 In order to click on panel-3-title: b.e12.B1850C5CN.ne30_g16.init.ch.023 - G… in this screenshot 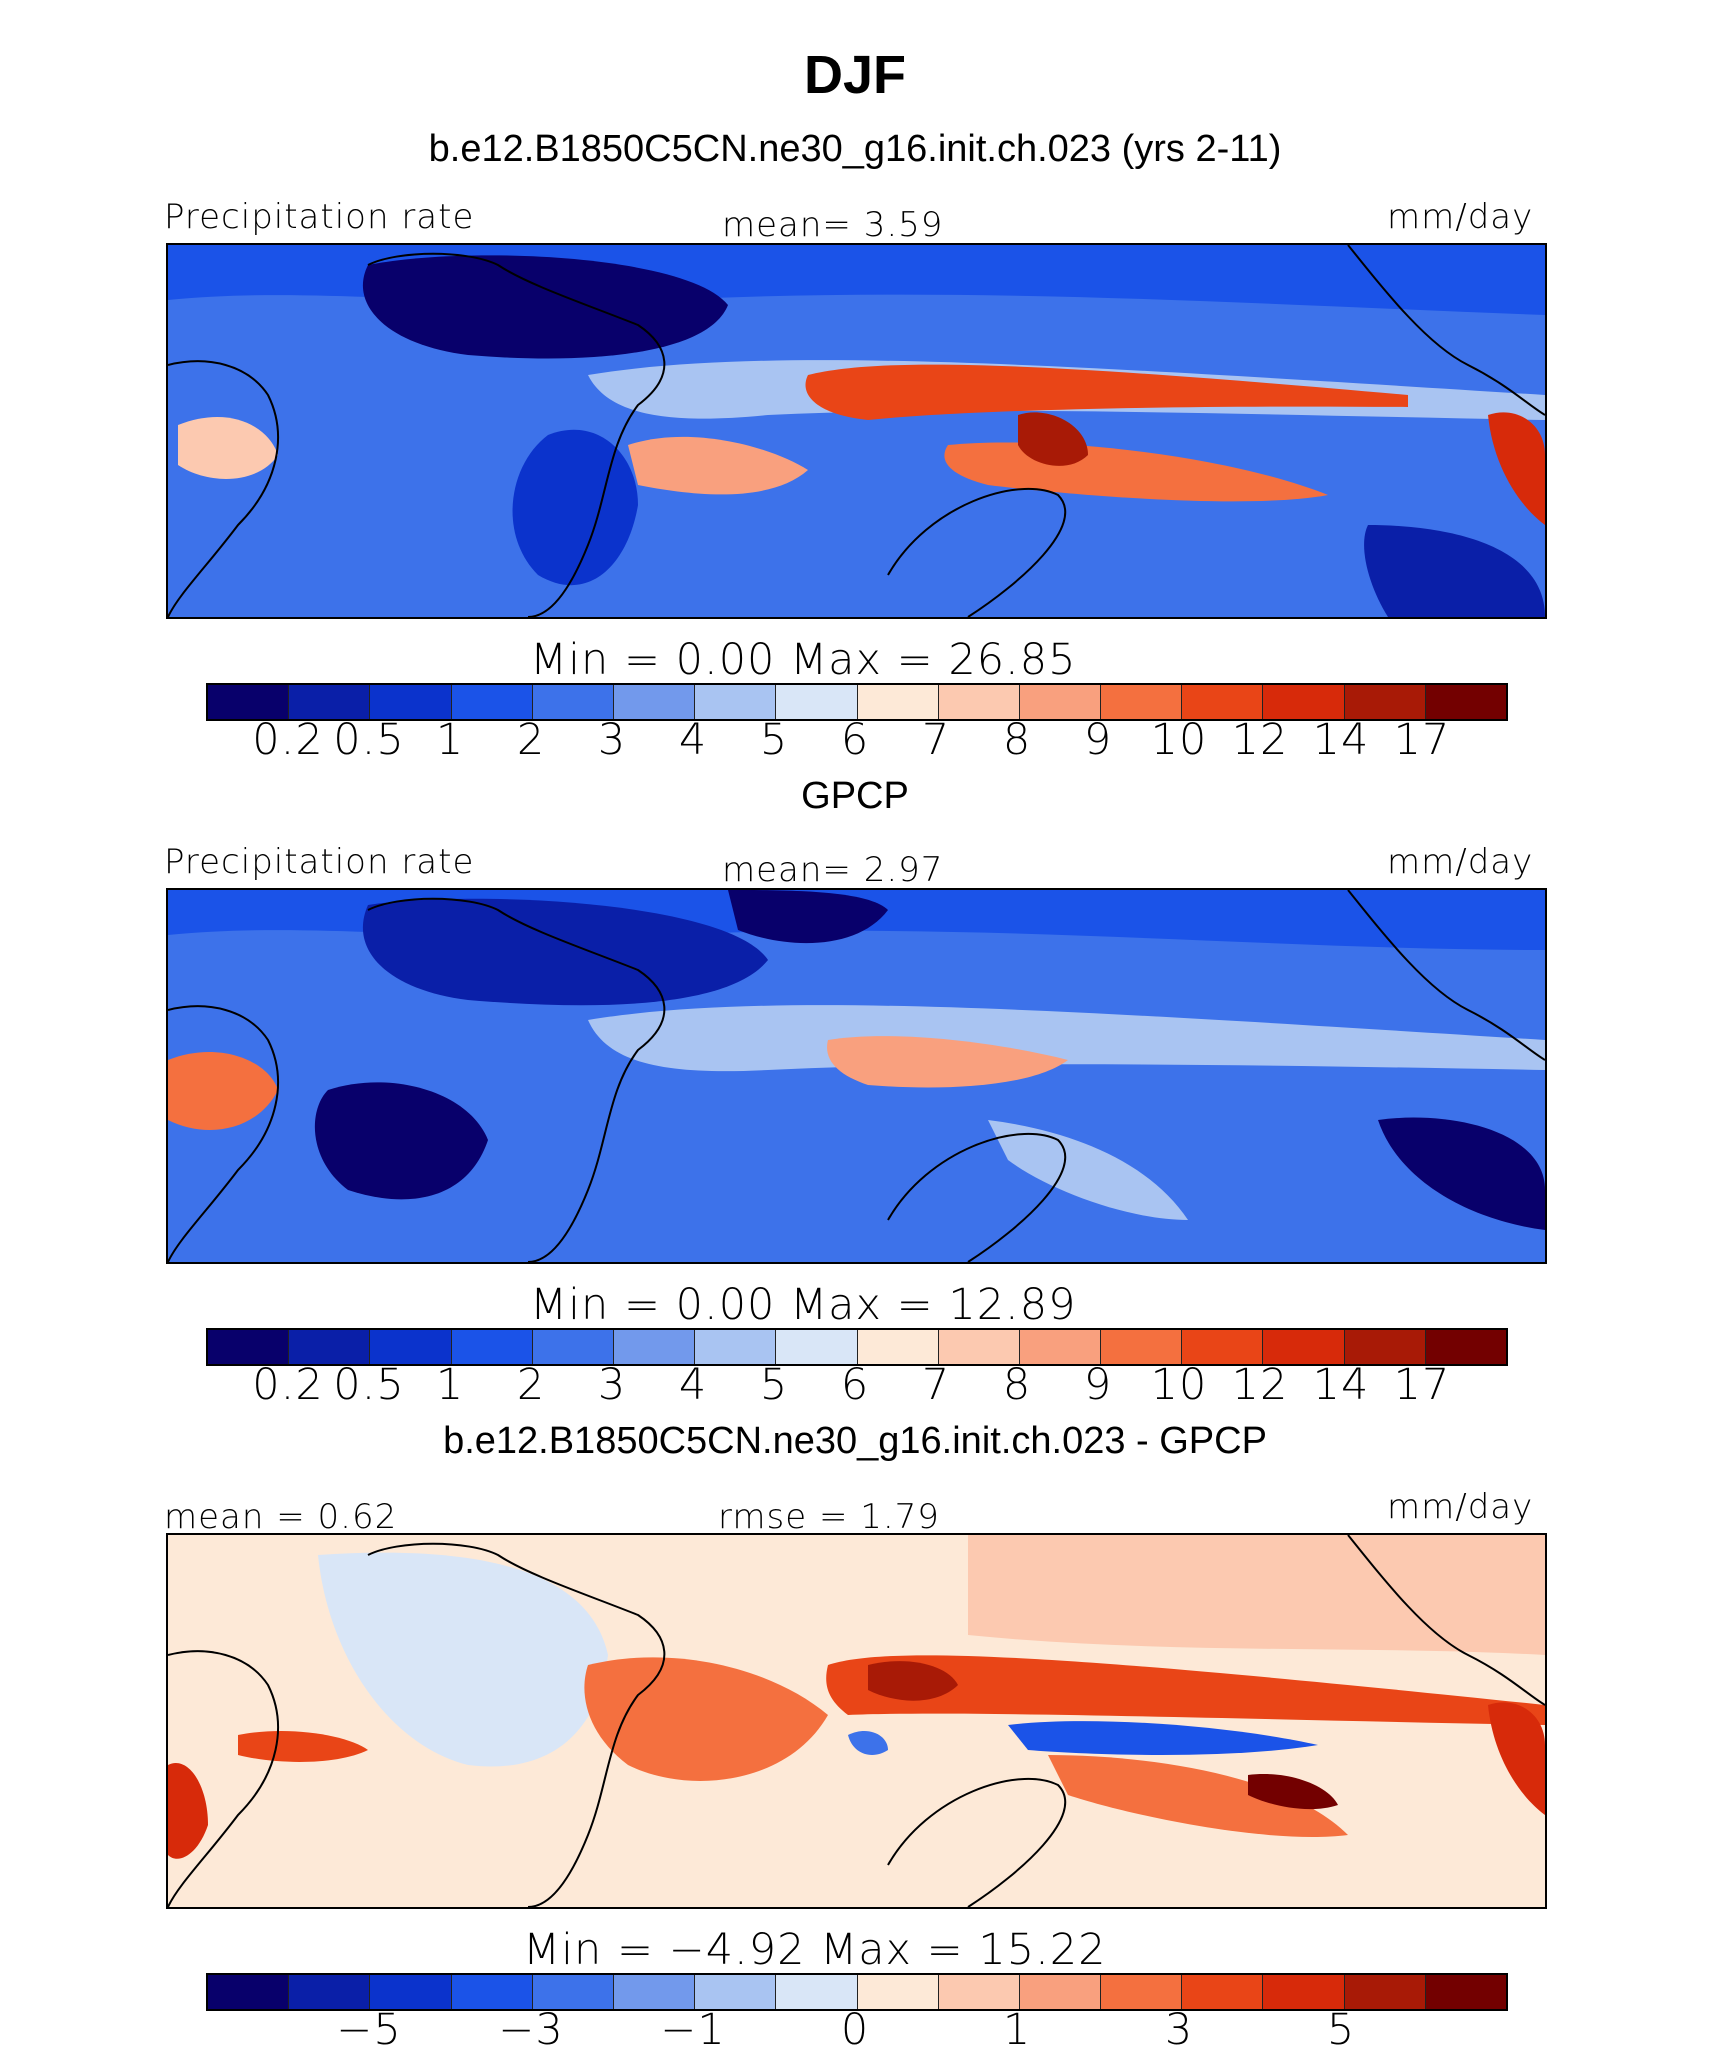, I will do `click(855, 1441)`.